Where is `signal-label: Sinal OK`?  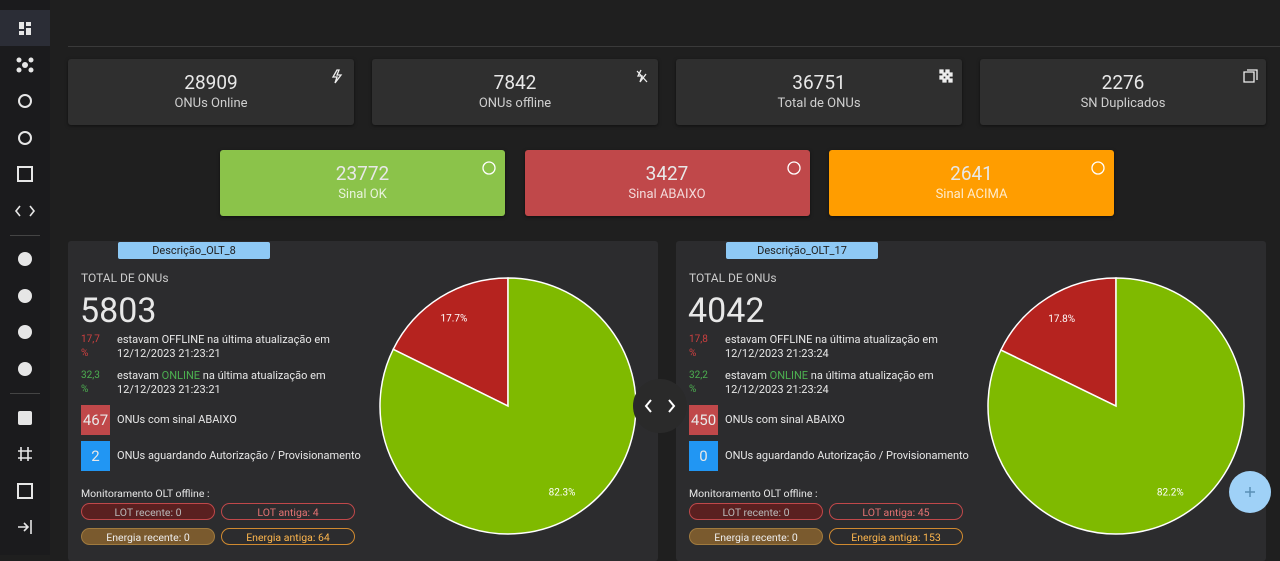
signal-label: Sinal OK is located at coordinates (362, 194).